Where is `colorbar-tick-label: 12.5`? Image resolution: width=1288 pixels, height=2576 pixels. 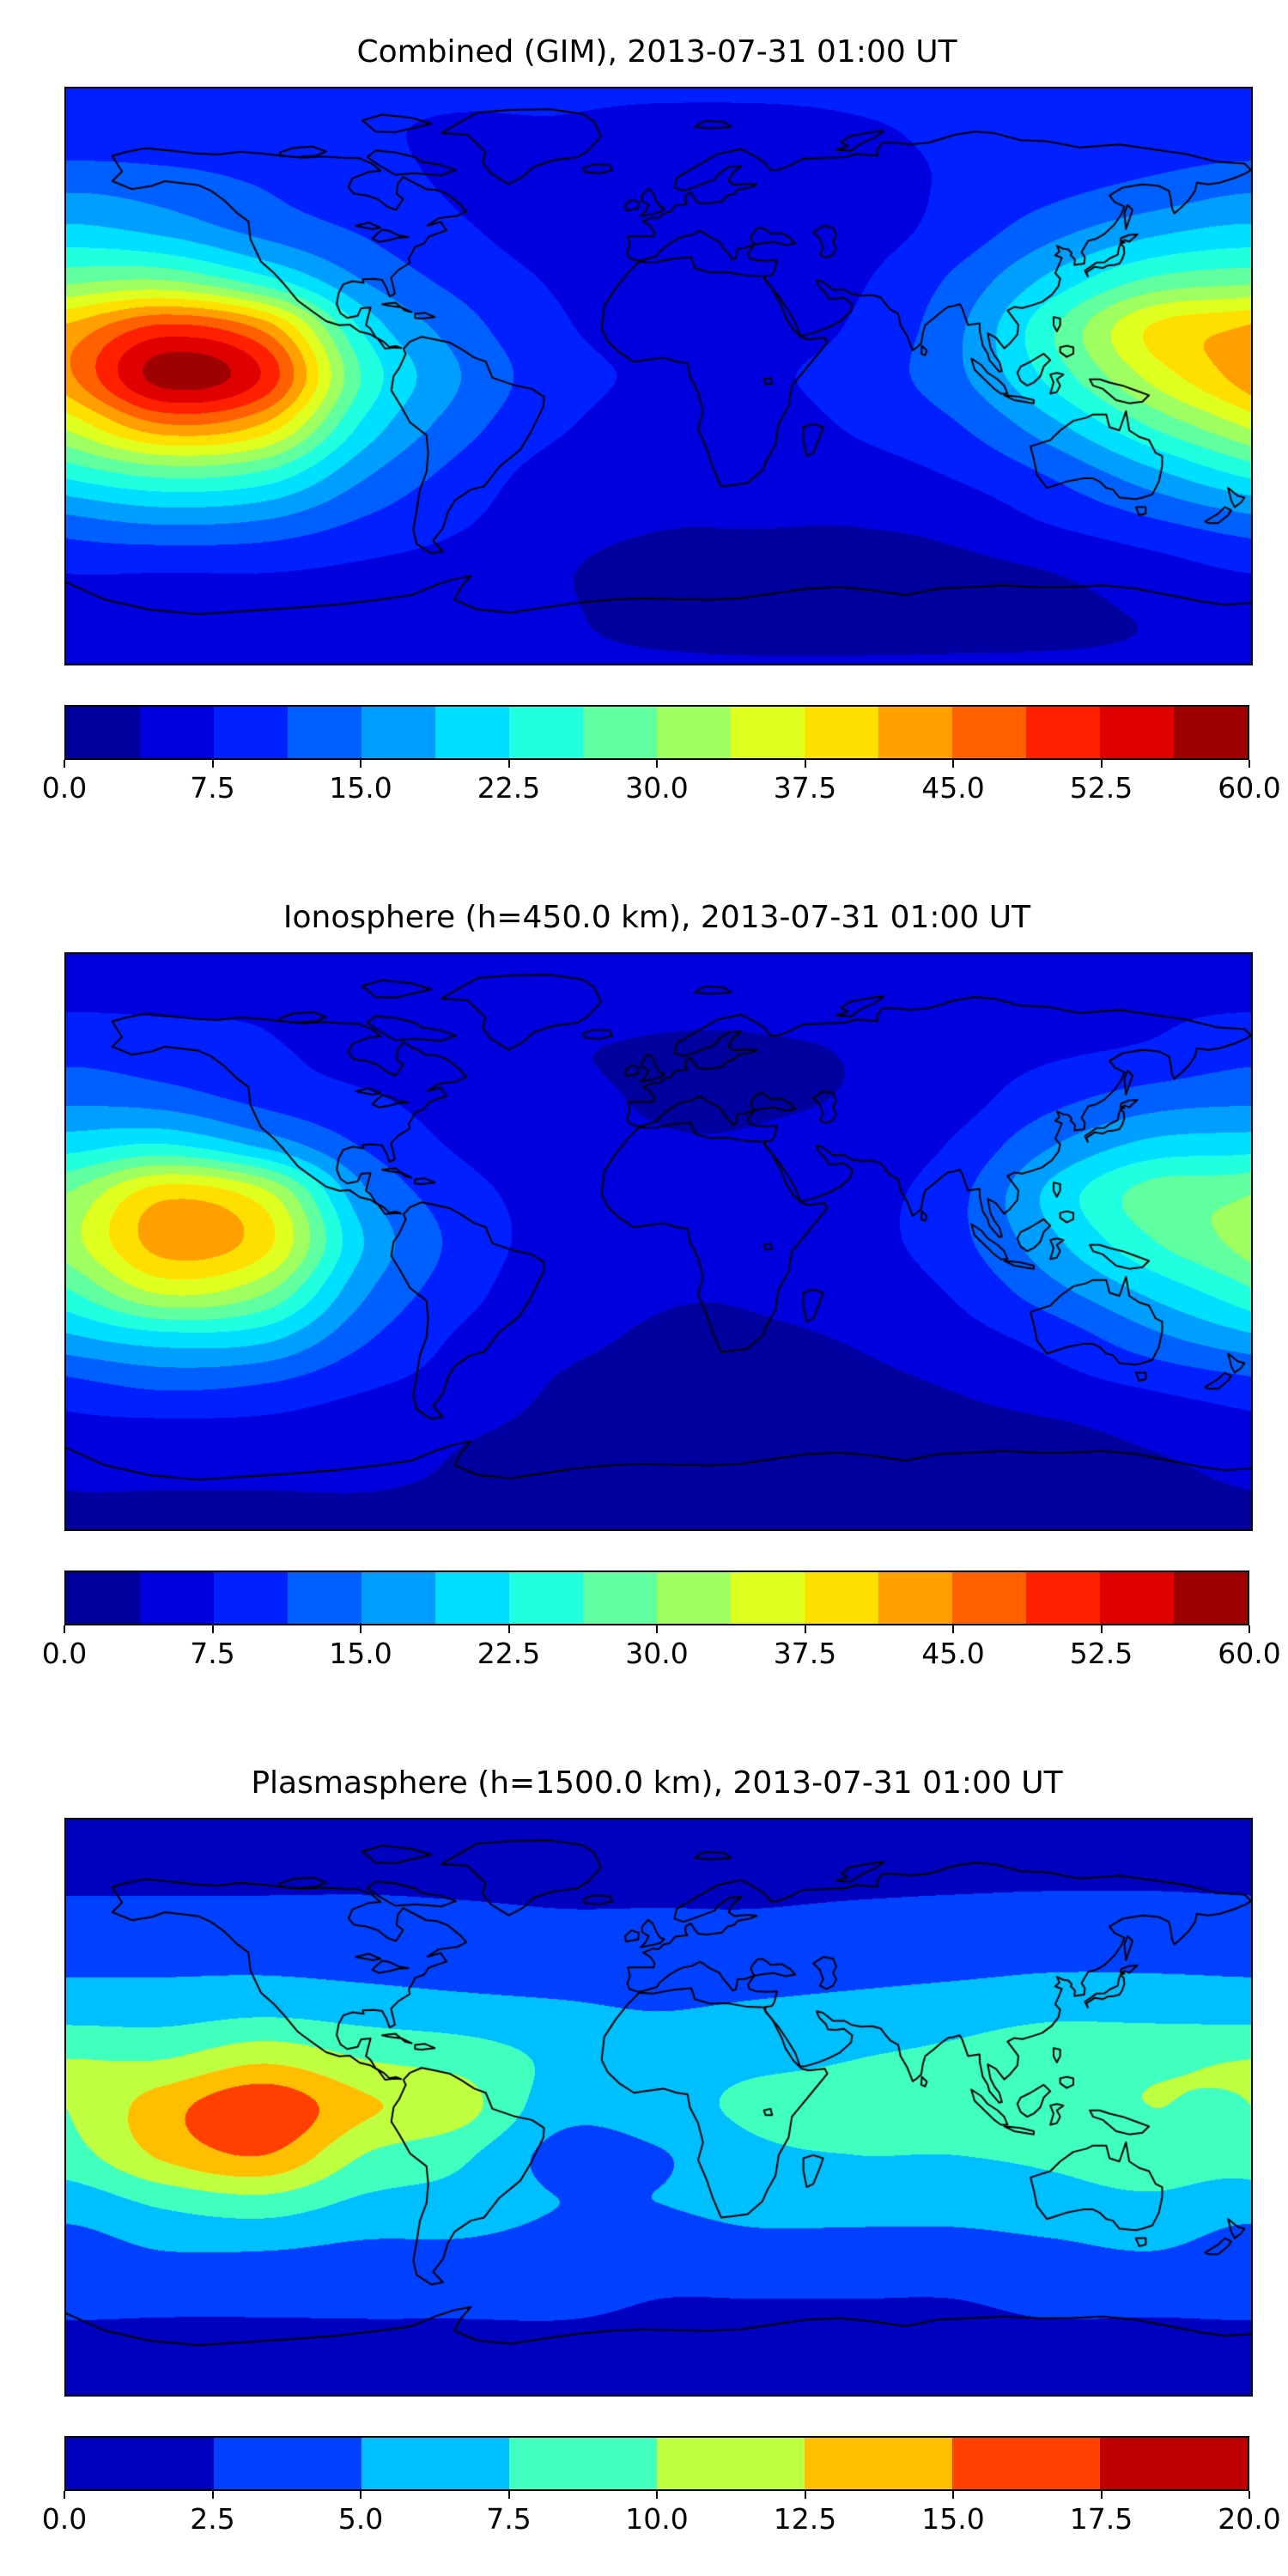
colorbar-tick-label: 12.5 is located at coordinates (805, 2519).